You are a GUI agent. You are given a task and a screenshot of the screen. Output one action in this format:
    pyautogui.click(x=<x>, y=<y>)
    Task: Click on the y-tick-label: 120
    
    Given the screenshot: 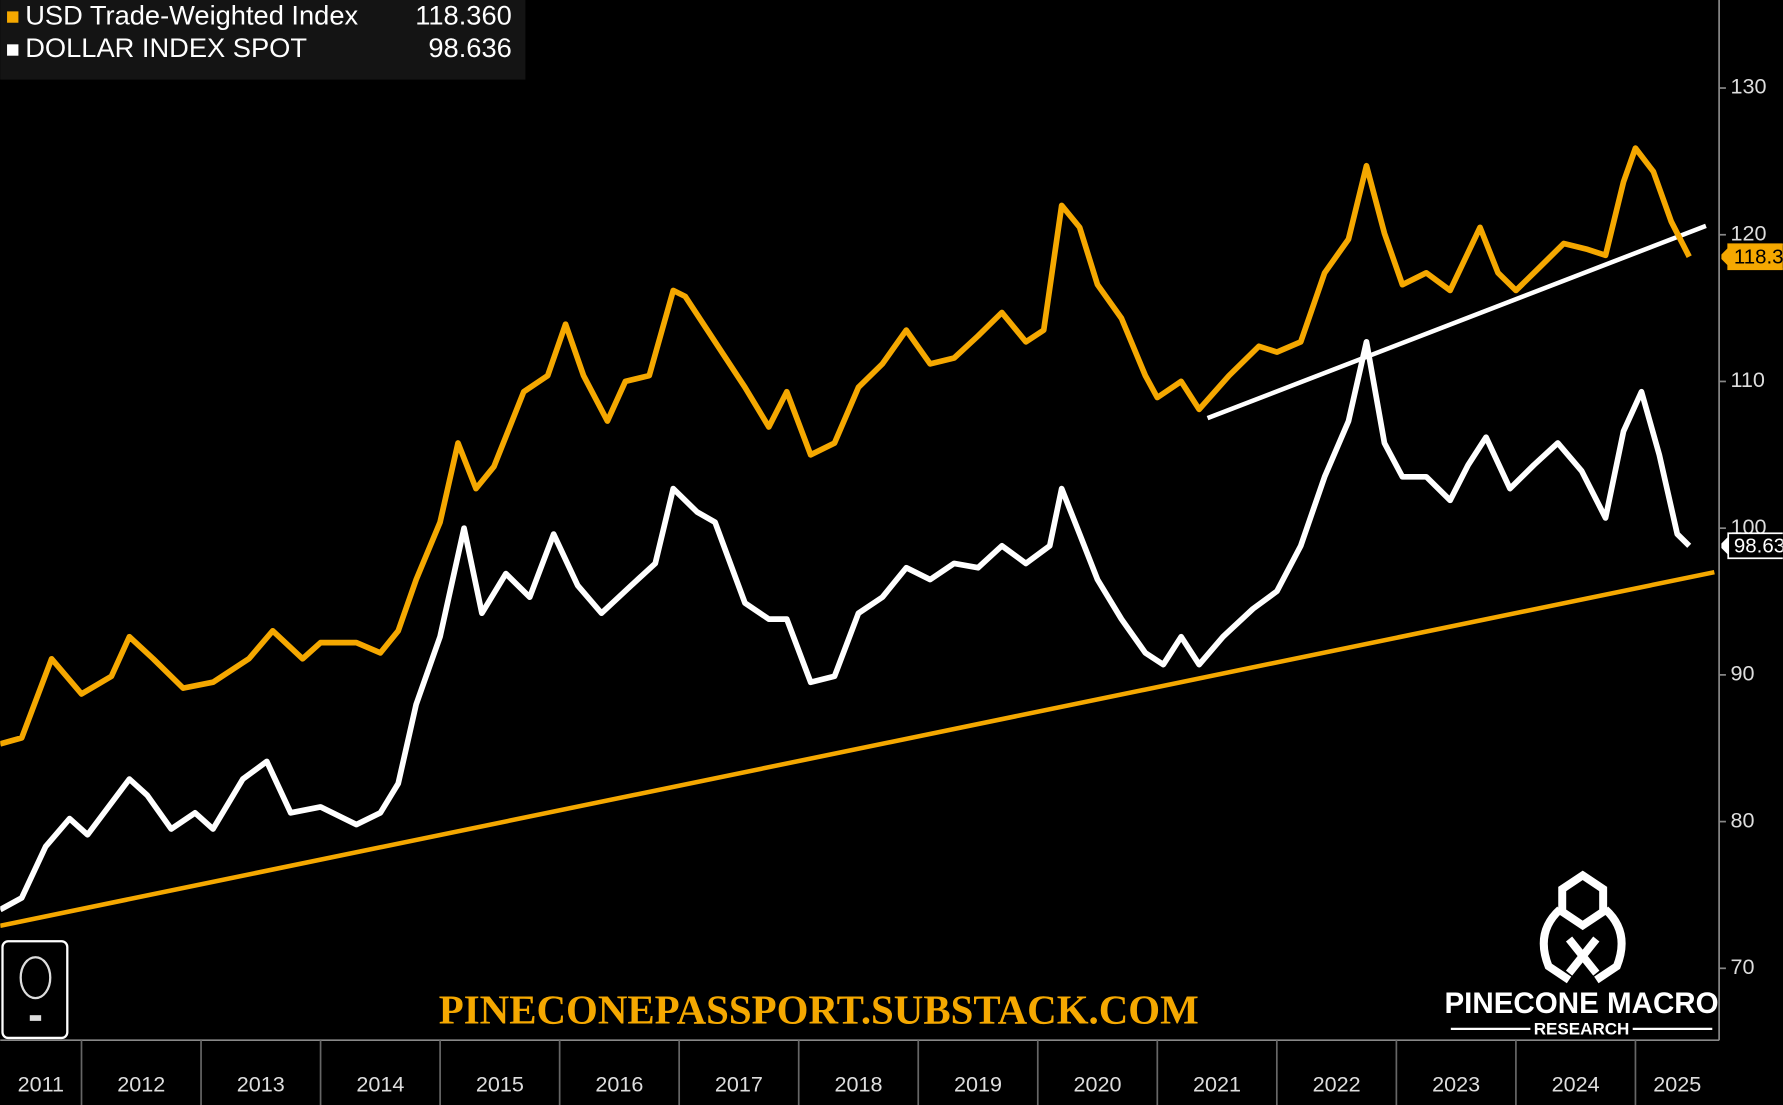 What is the action you would take?
    pyautogui.click(x=1748, y=232)
    